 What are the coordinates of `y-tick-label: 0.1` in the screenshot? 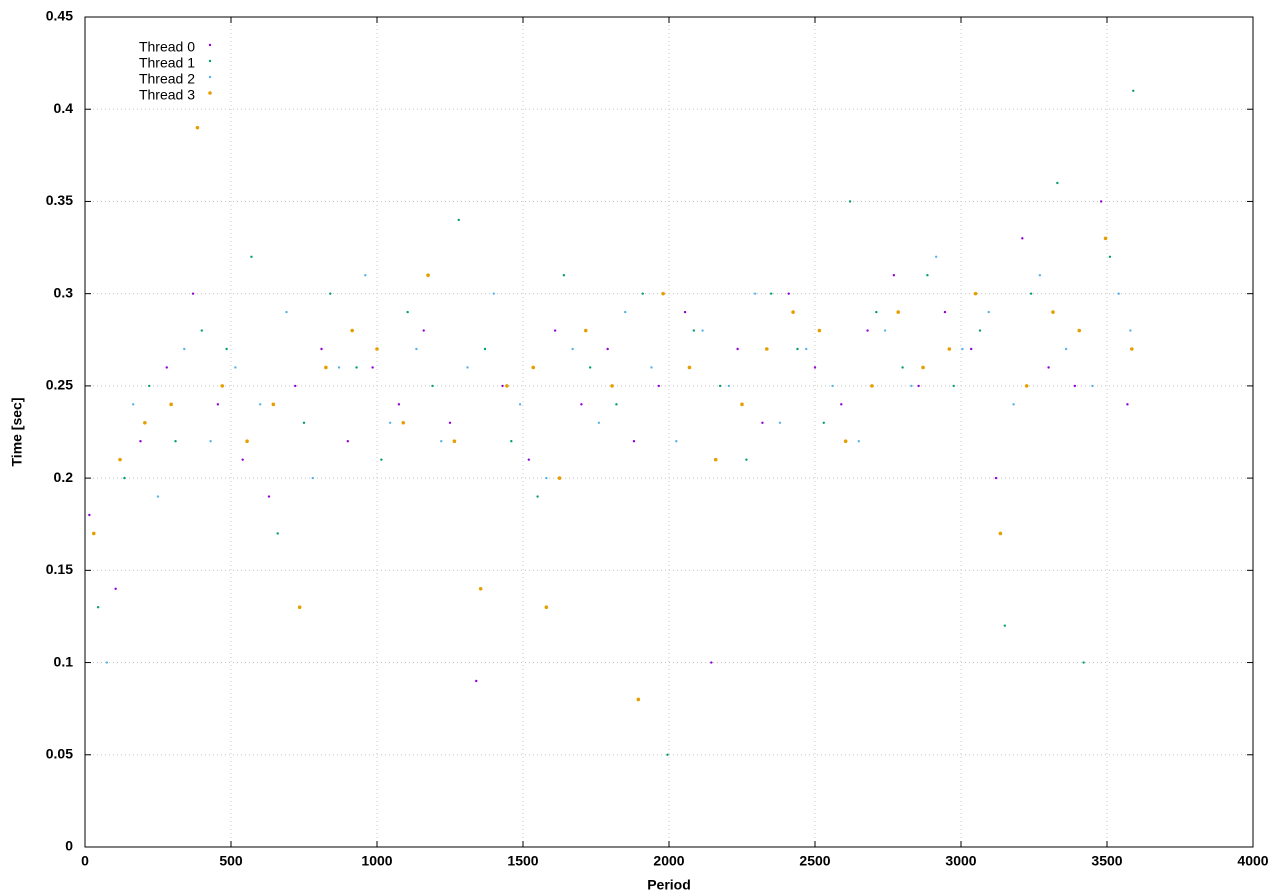 It's located at (64, 661).